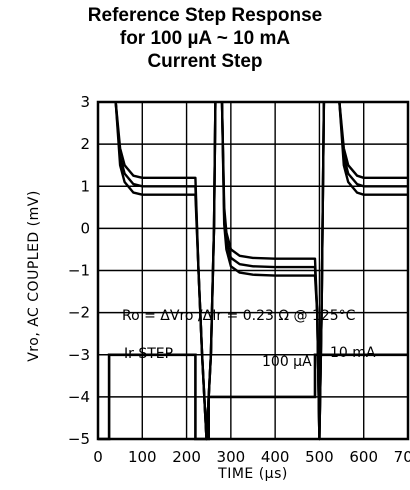 Image resolution: width=410 pixels, height=490 pixels. What do you see at coordinates (251, 457) in the screenshot?
I see `x-tick-labels: 0 100 200 300 400 500 600 700` at bounding box center [251, 457].